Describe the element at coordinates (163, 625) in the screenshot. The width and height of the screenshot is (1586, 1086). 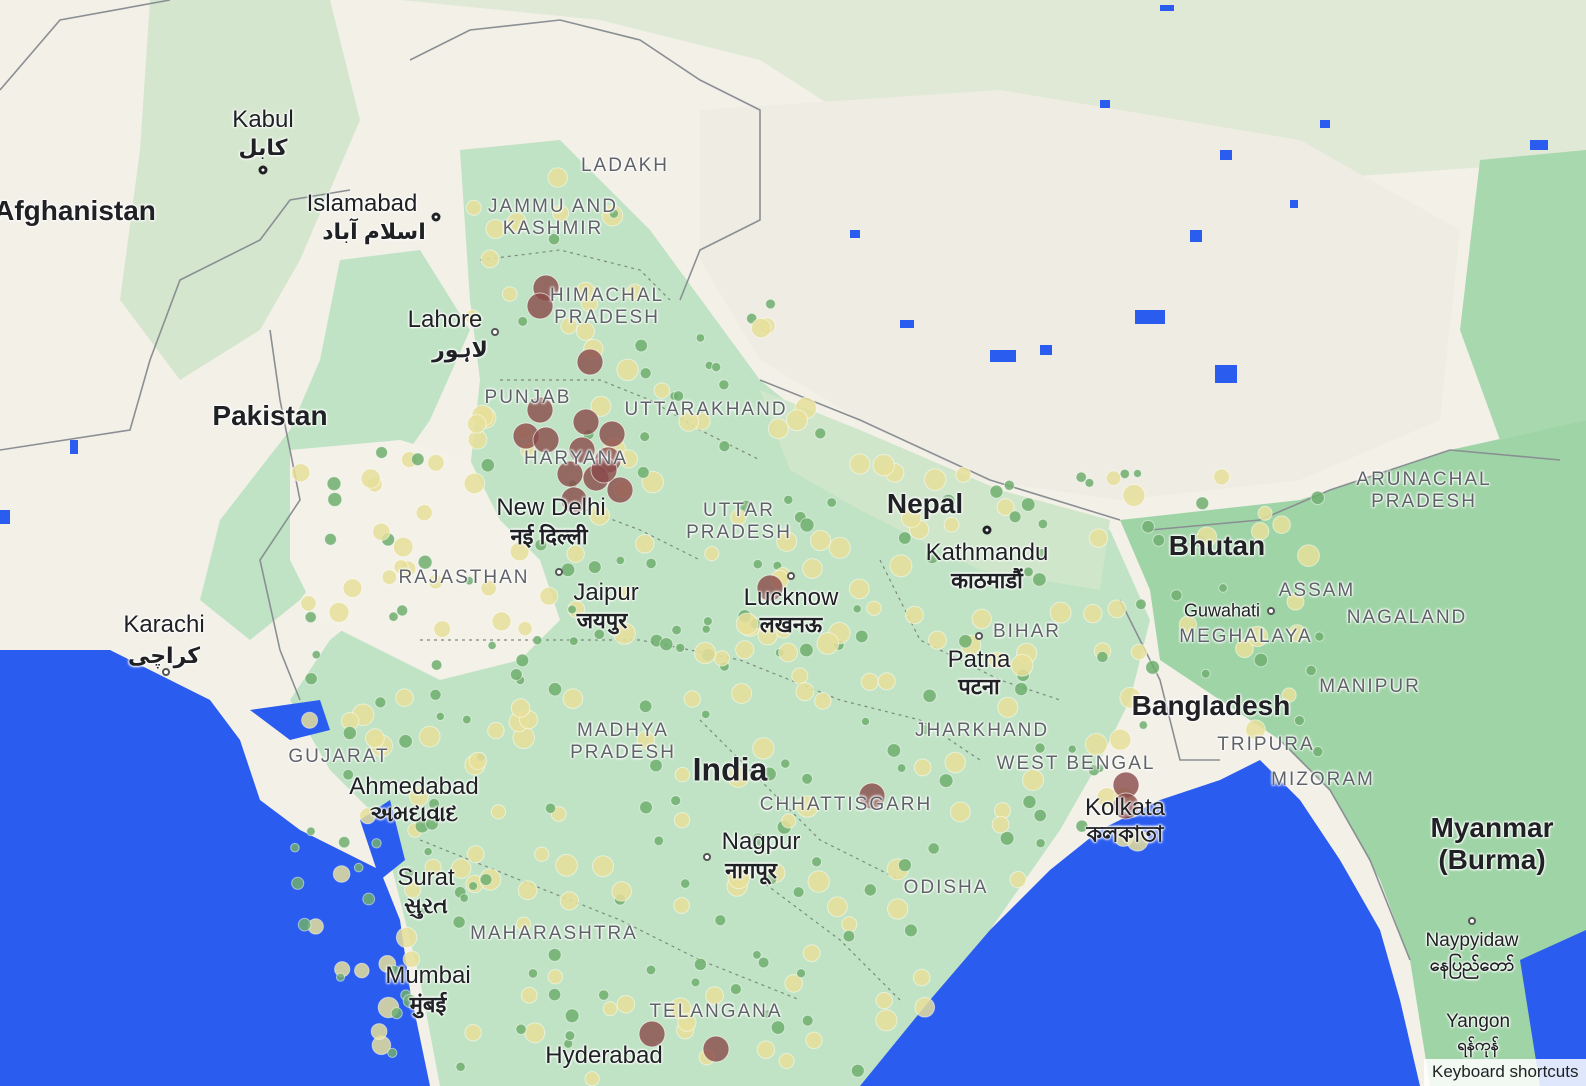
I see `city-label-karachi: Karachi` at that location.